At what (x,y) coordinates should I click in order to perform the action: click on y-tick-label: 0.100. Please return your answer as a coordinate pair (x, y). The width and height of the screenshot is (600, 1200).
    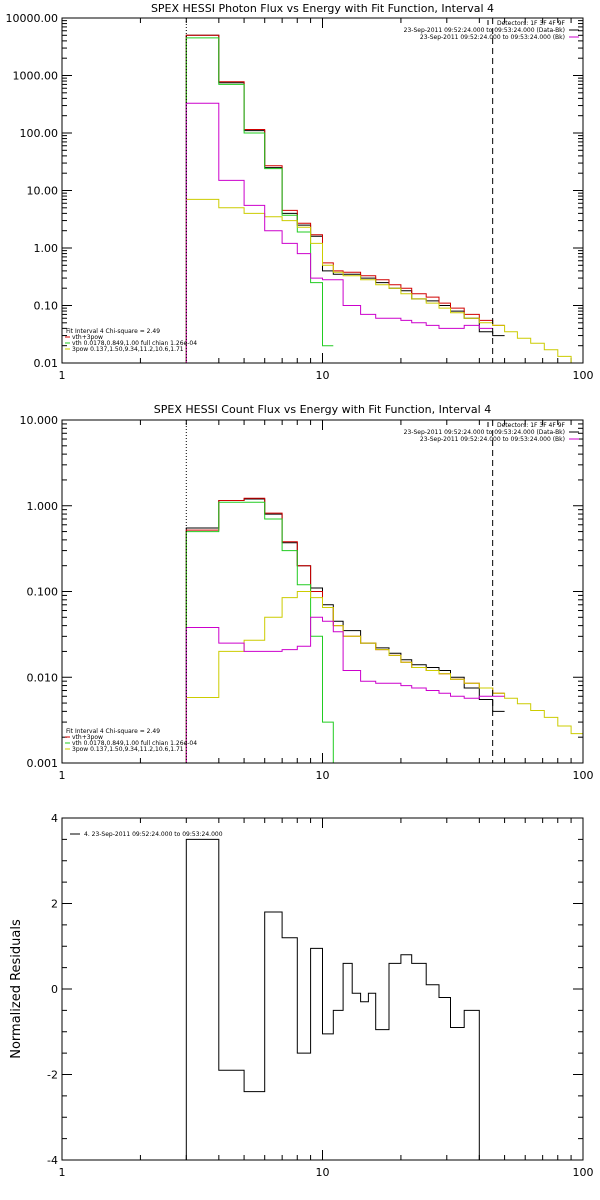
    Looking at the image, I should click on (43, 592).